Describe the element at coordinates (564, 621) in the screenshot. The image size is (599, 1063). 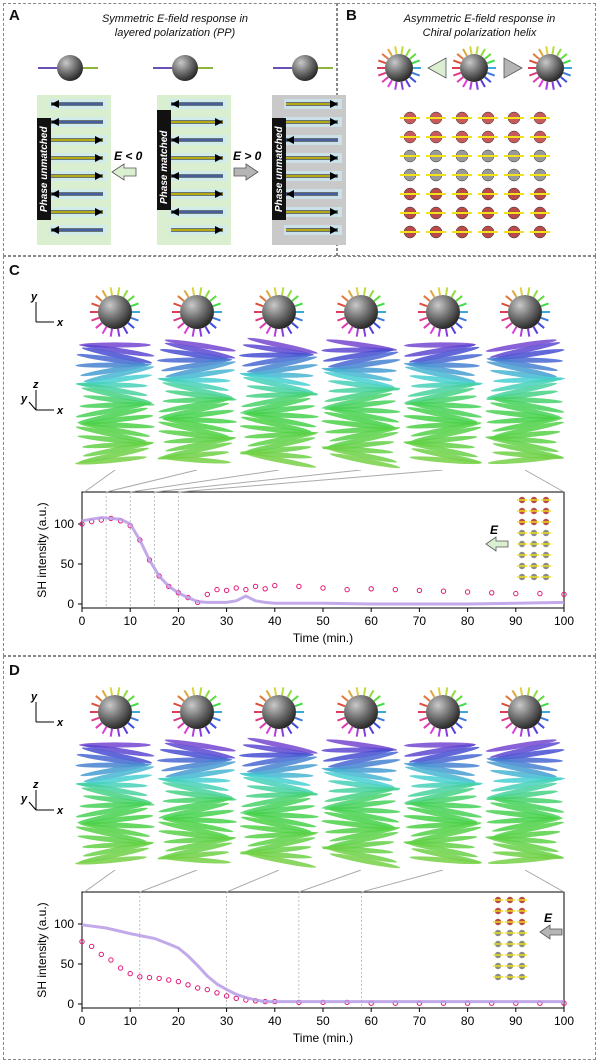
I see `x-tick-label: 100` at that location.